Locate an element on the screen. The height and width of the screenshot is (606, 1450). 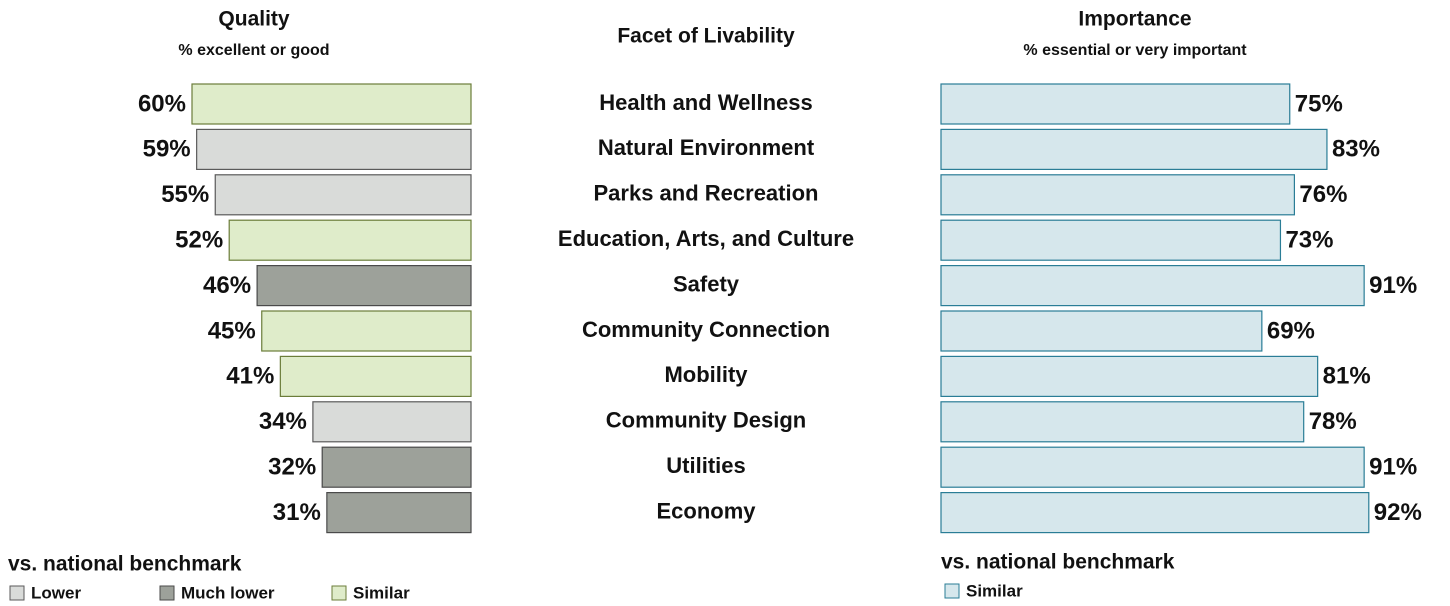
importance-value-label: 75% is located at coordinates (1319, 103).